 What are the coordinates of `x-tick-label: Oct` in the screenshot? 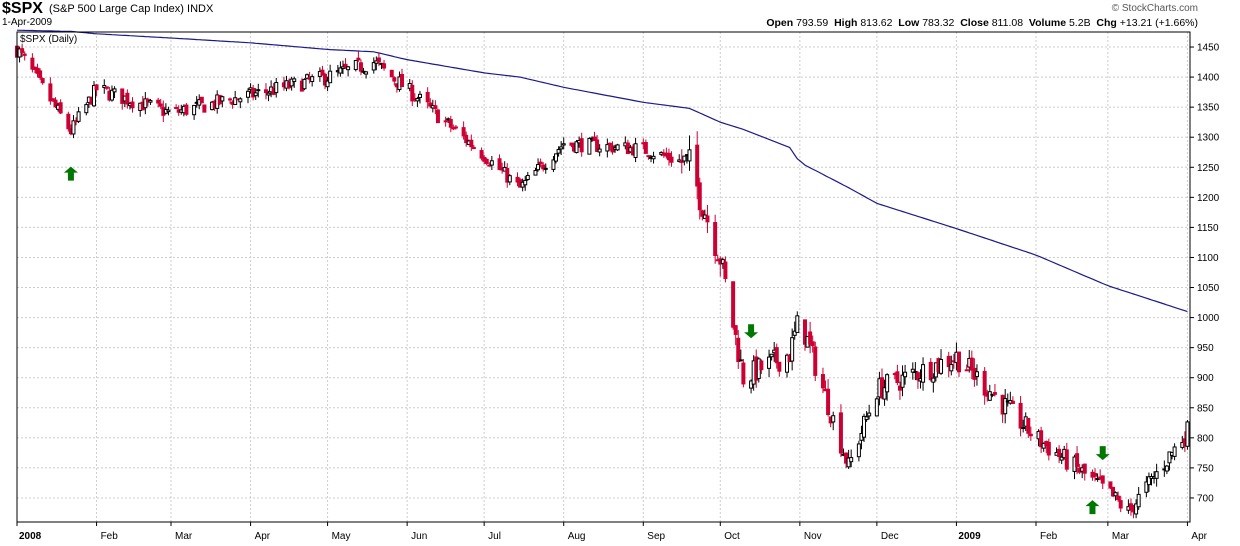 It's located at (732, 536).